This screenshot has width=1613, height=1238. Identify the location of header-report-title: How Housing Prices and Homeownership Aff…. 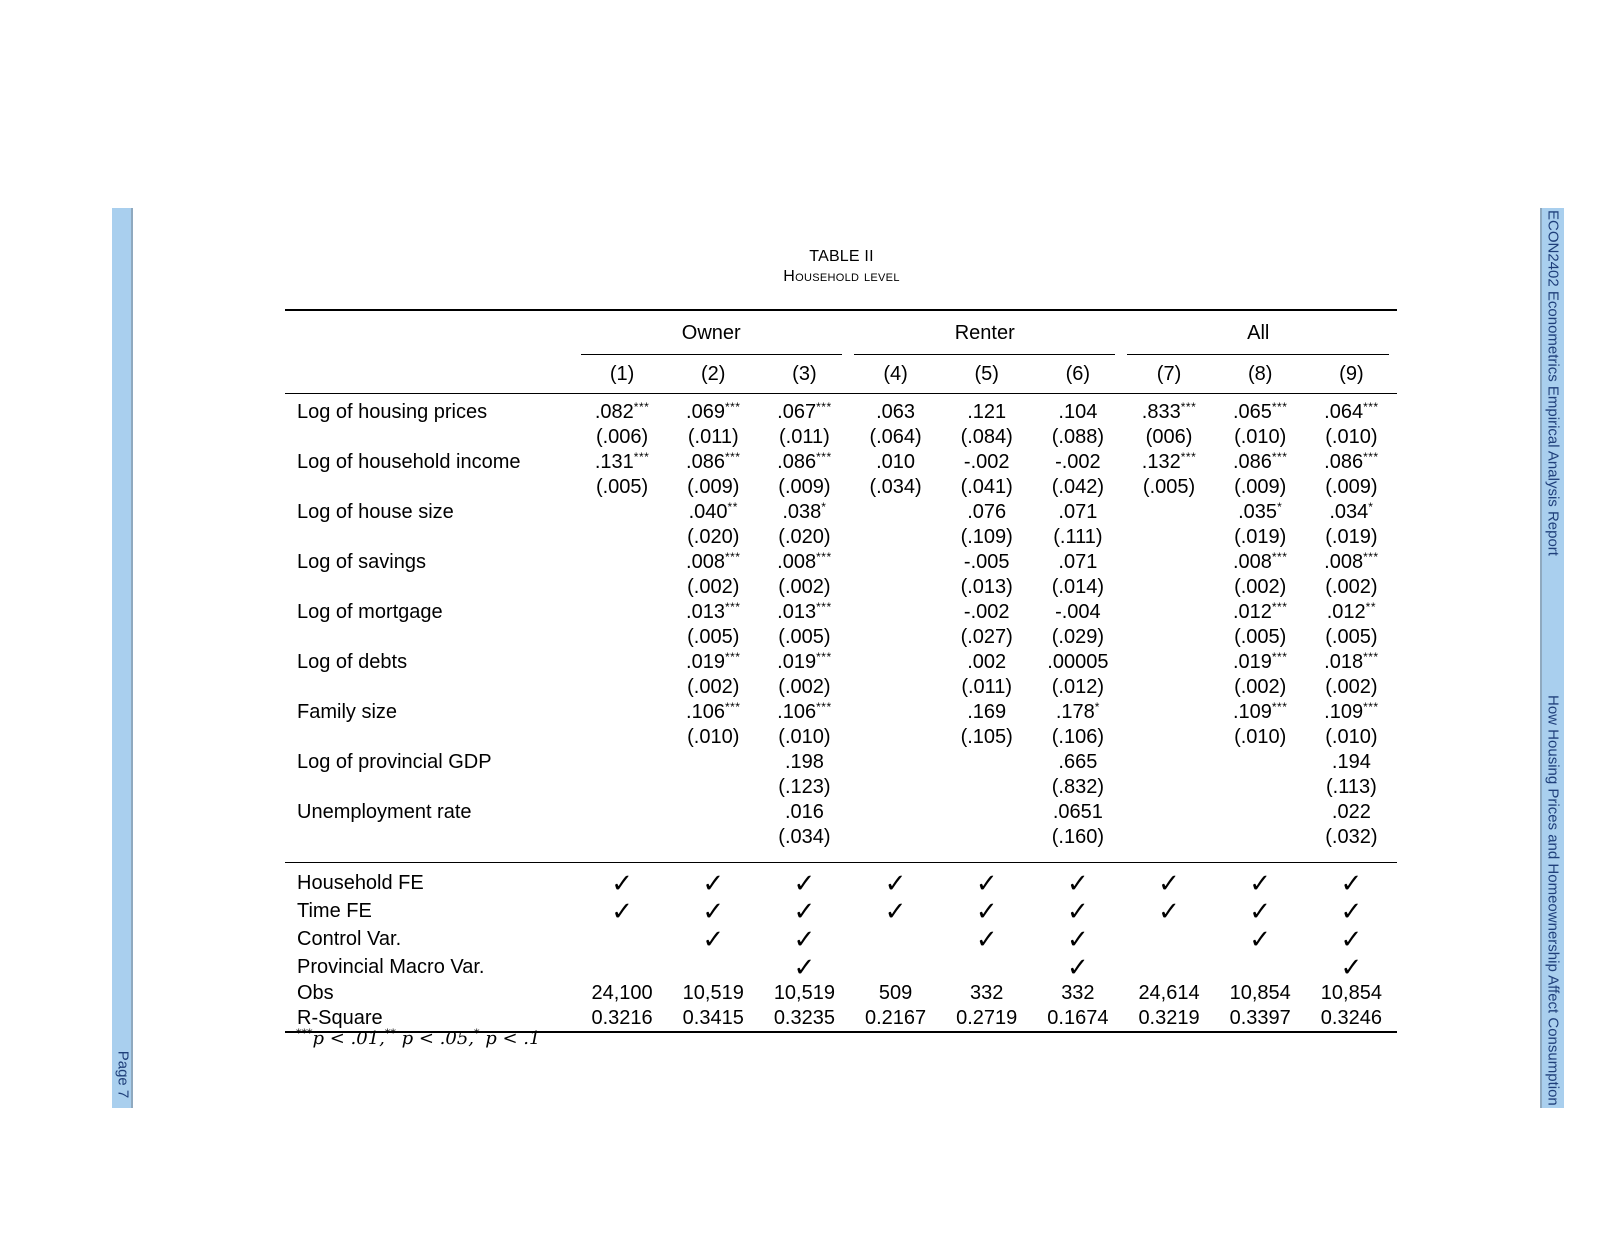
(1553, 900).